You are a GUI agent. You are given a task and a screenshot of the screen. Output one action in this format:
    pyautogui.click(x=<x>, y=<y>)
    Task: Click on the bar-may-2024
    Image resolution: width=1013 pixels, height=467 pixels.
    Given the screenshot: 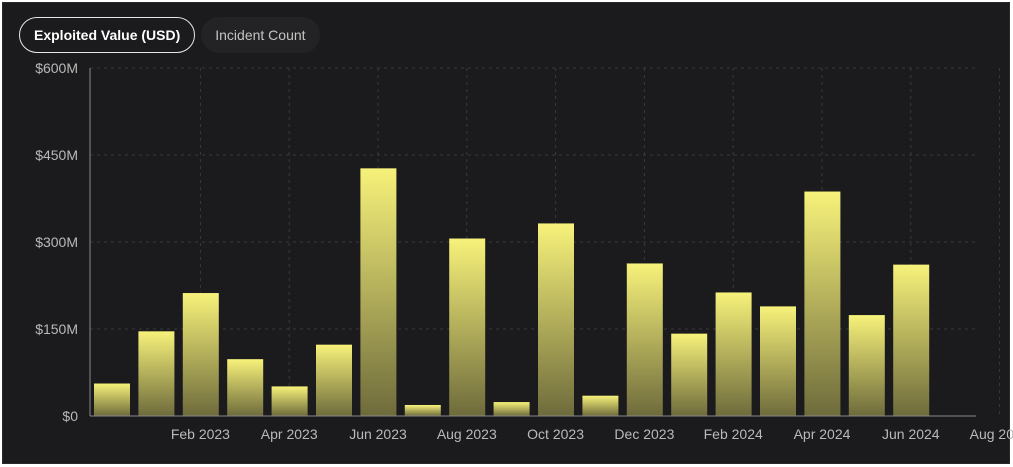 What is the action you would take?
    pyautogui.click(x=822, y=303)
    